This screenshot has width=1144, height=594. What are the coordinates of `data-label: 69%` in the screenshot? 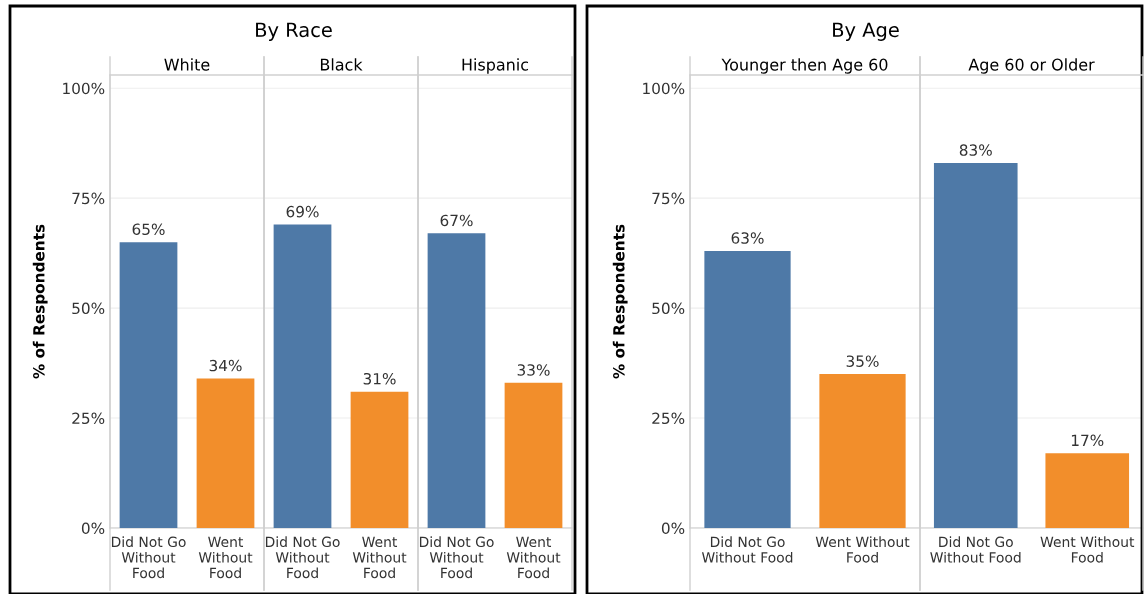 It's located at (302, 211).